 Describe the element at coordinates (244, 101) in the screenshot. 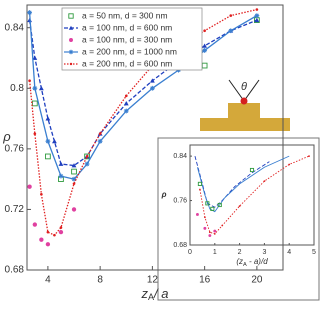

I see `emitter` at that location.